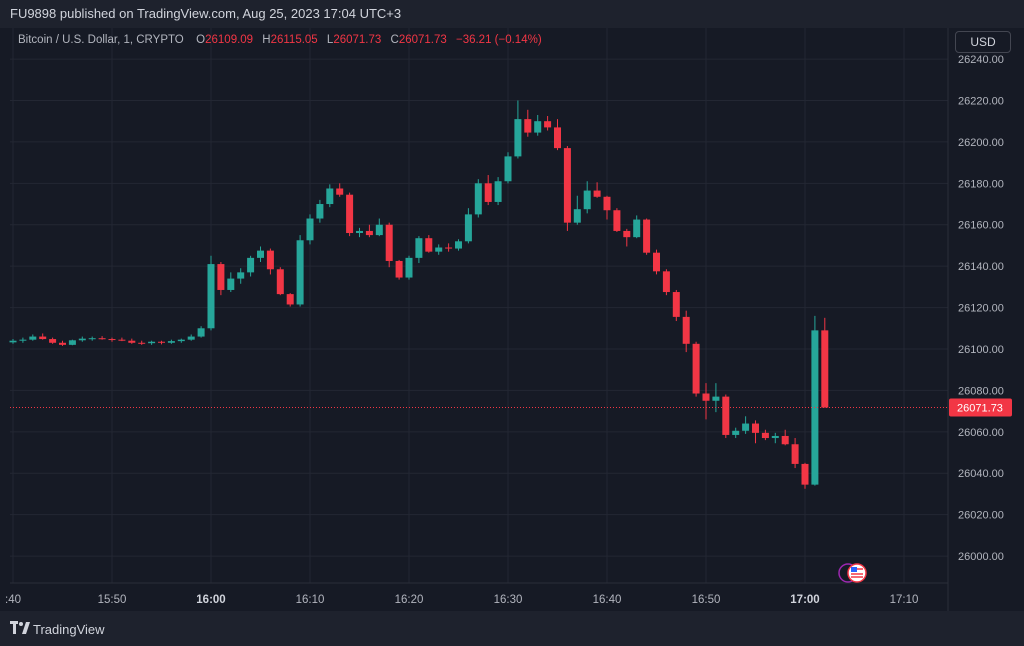 The height and width of the screenshot is (646, 1024). Describe the element at coordinates (69, 629) in the screenshot. I see `footer-brand: TradingView` at that location.